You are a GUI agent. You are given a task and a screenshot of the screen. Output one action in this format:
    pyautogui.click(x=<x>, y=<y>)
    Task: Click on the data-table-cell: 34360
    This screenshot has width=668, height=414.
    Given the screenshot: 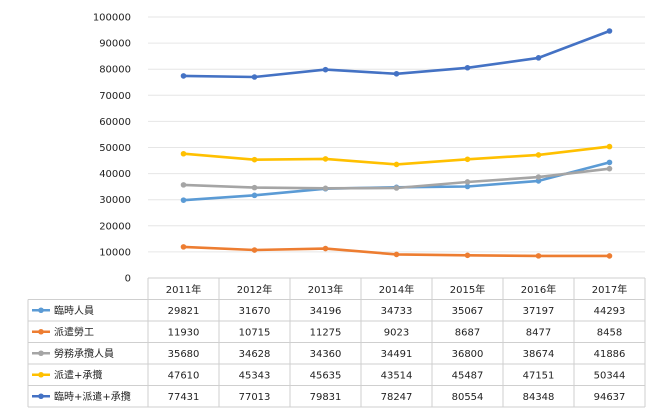 What is the action you would take?
    pyautogui.click(x=326, y=354)
    